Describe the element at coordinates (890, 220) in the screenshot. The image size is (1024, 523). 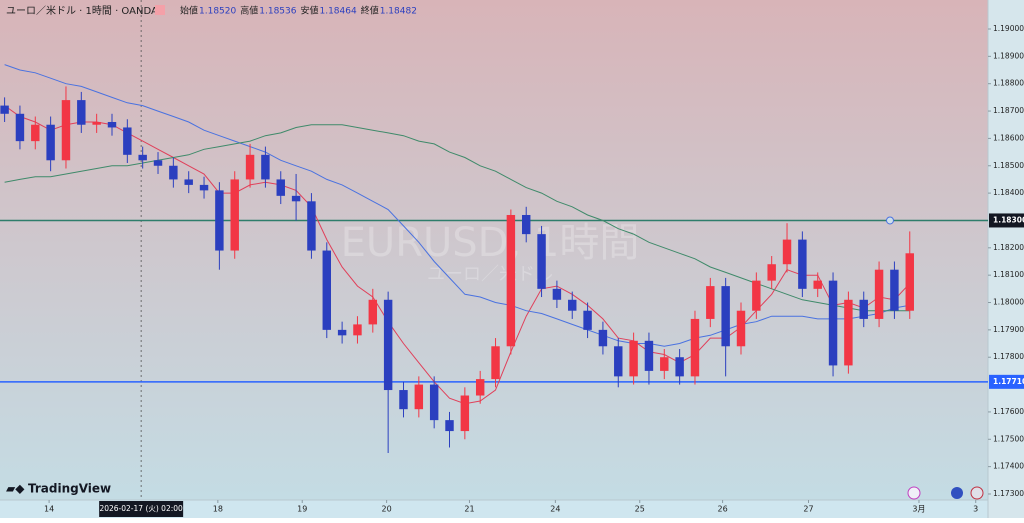
I see `line-handle` at that location.